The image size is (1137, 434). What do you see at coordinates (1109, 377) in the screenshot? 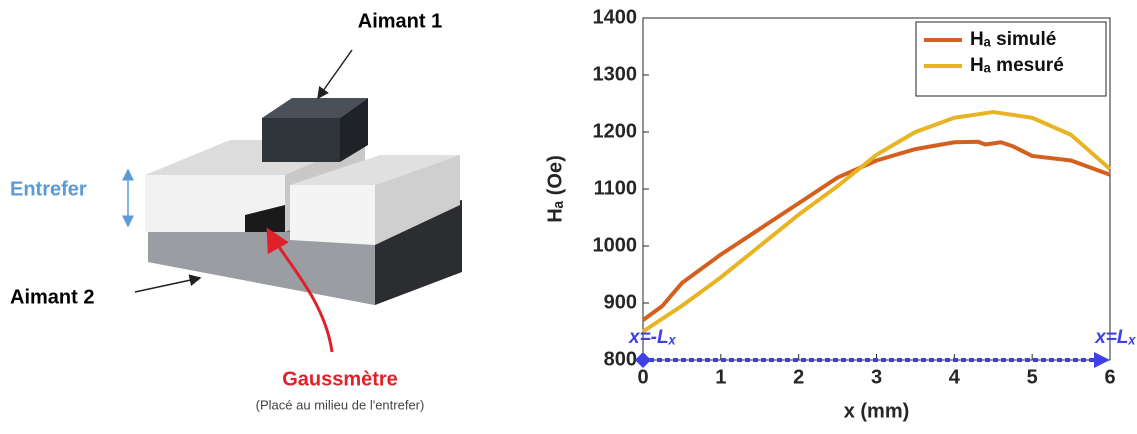
I see `x-tick-label: 6` at bounding box center [1109, 377].